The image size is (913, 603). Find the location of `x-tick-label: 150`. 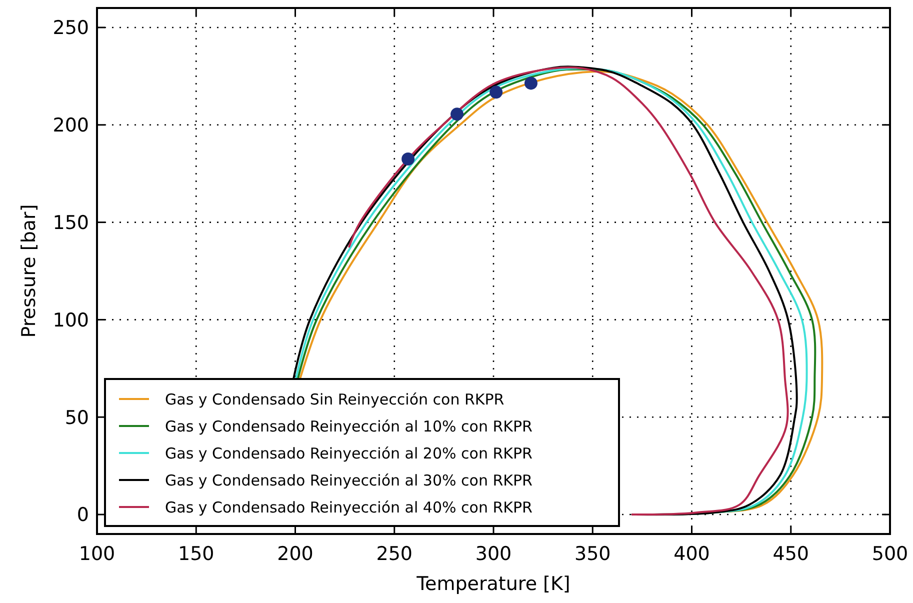

x-tick-label: 150 is located at coordinates (196, 554).